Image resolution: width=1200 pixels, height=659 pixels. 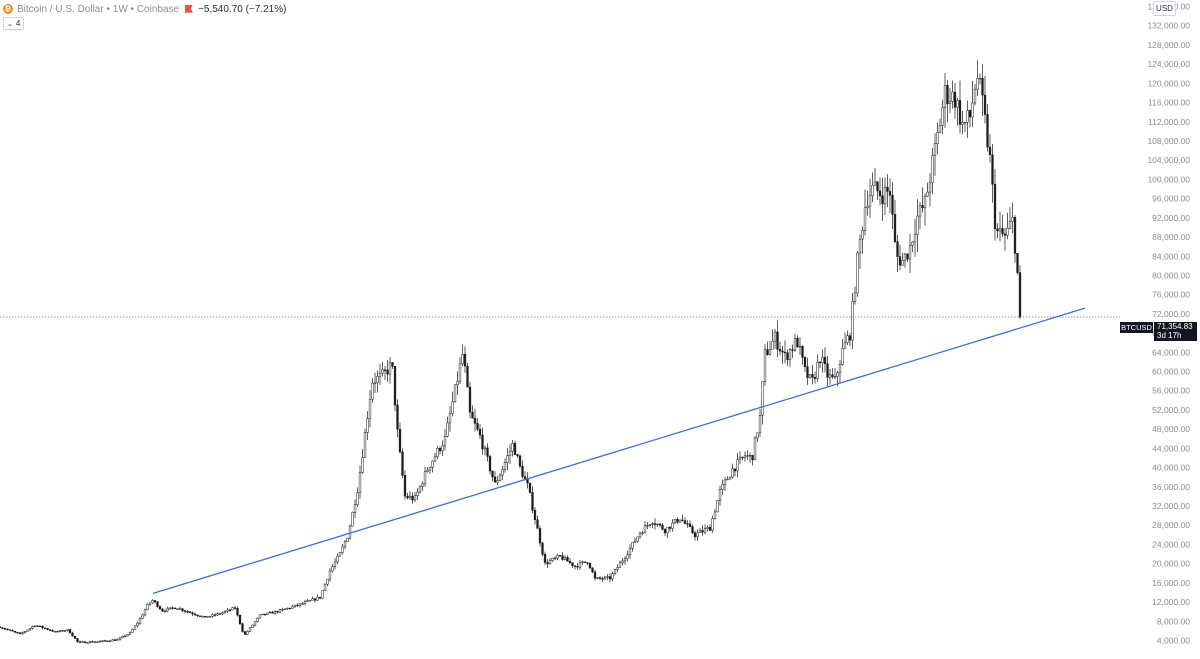 What do you see at coordinates (1164, 8) in the screenshot?
I see `currency-button: USD` at bounding box center [1164, 8].